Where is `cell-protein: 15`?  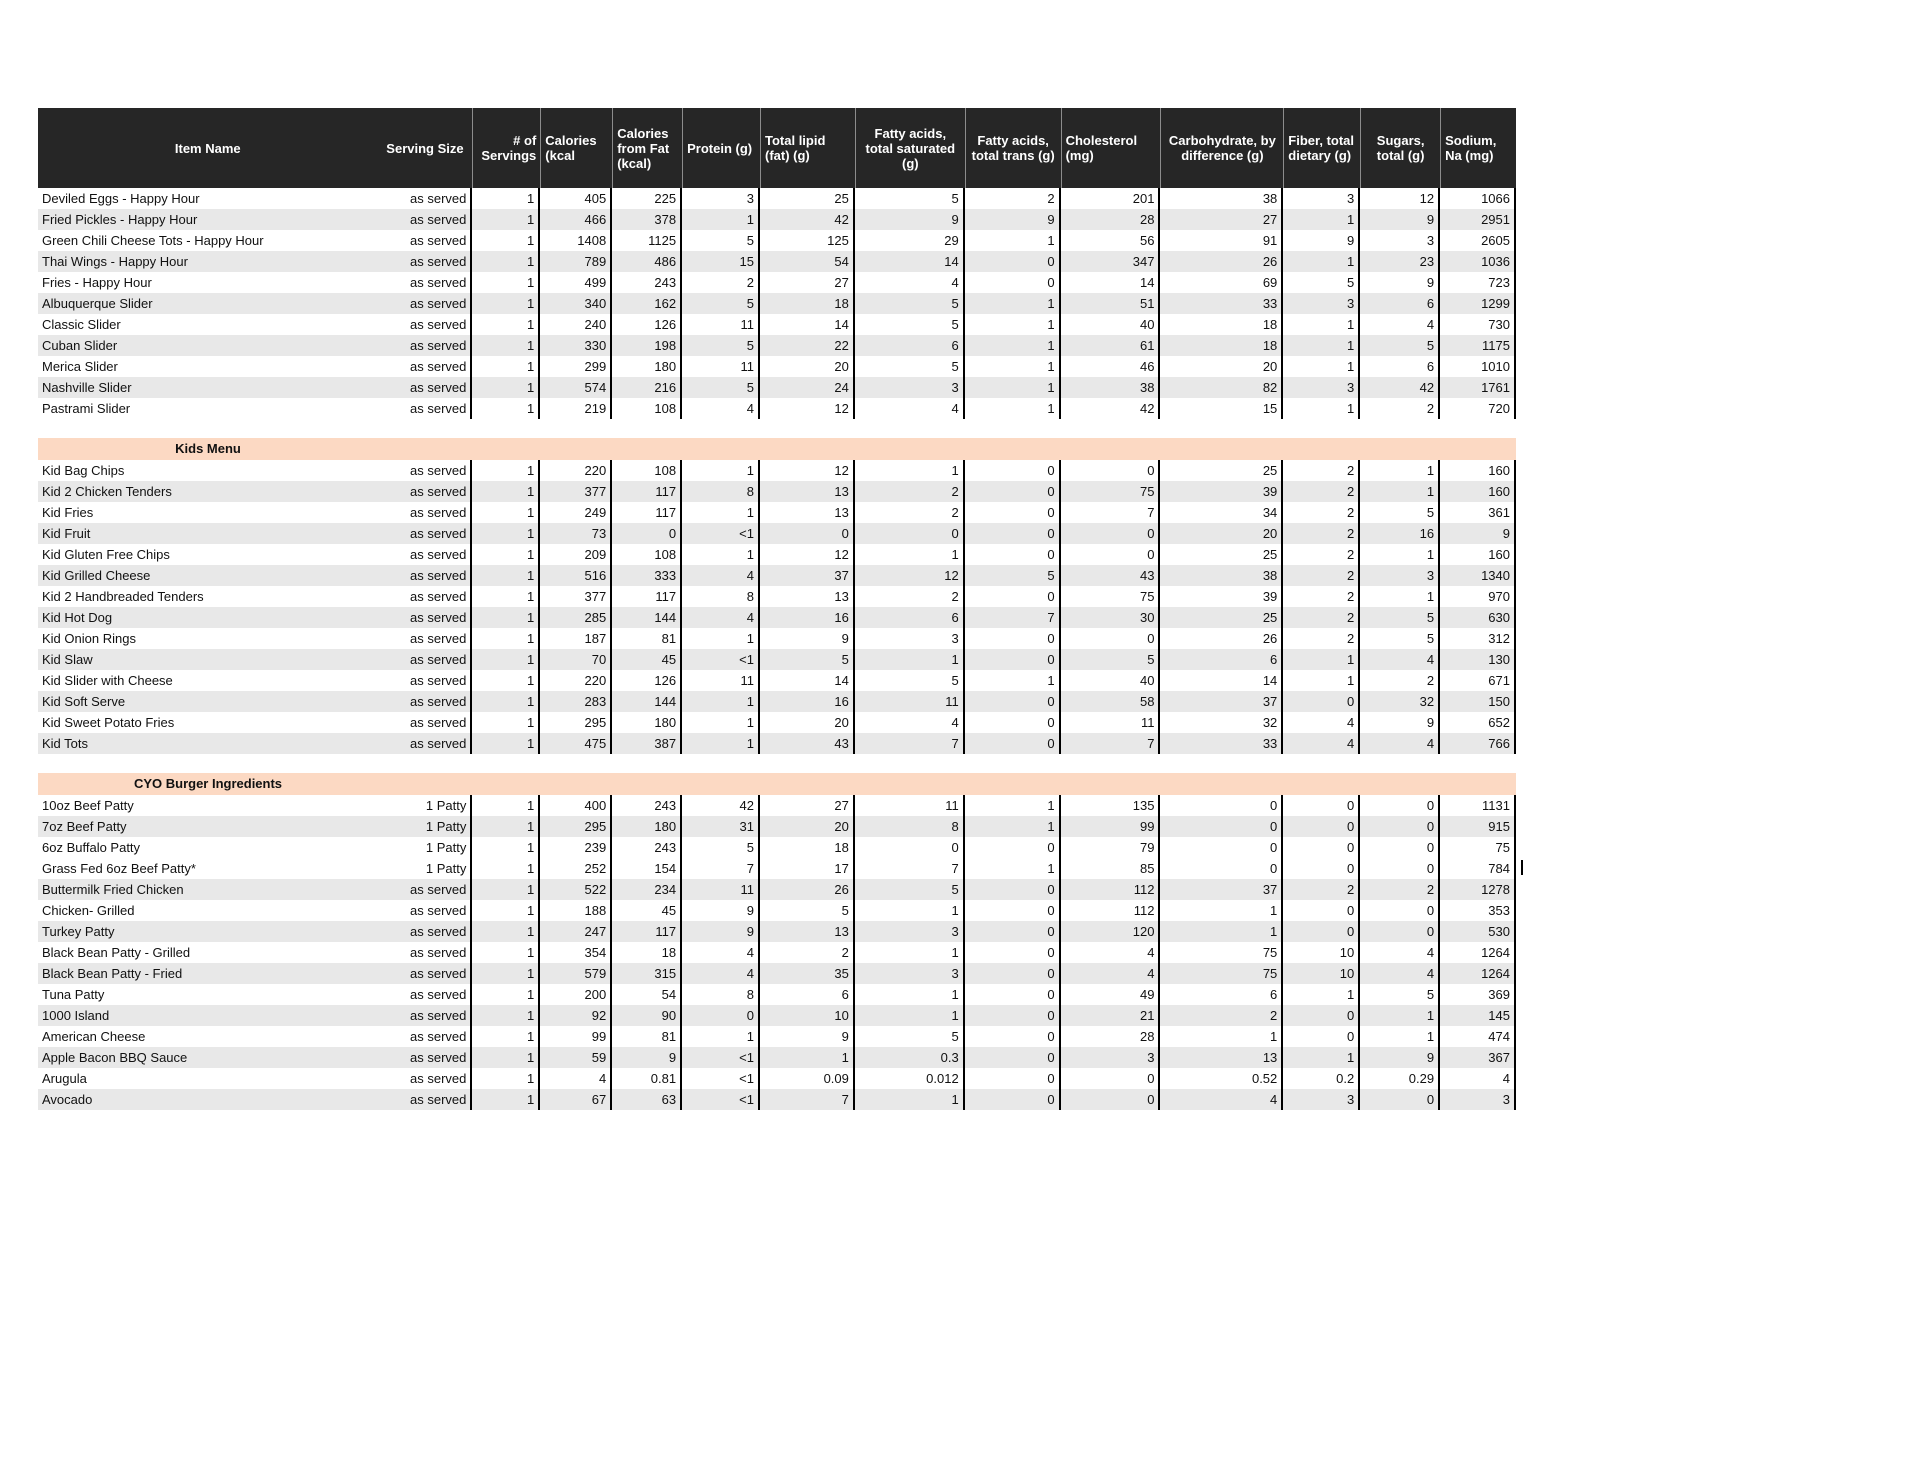
cell-protein: 15 is located at coordinates (721, 261).